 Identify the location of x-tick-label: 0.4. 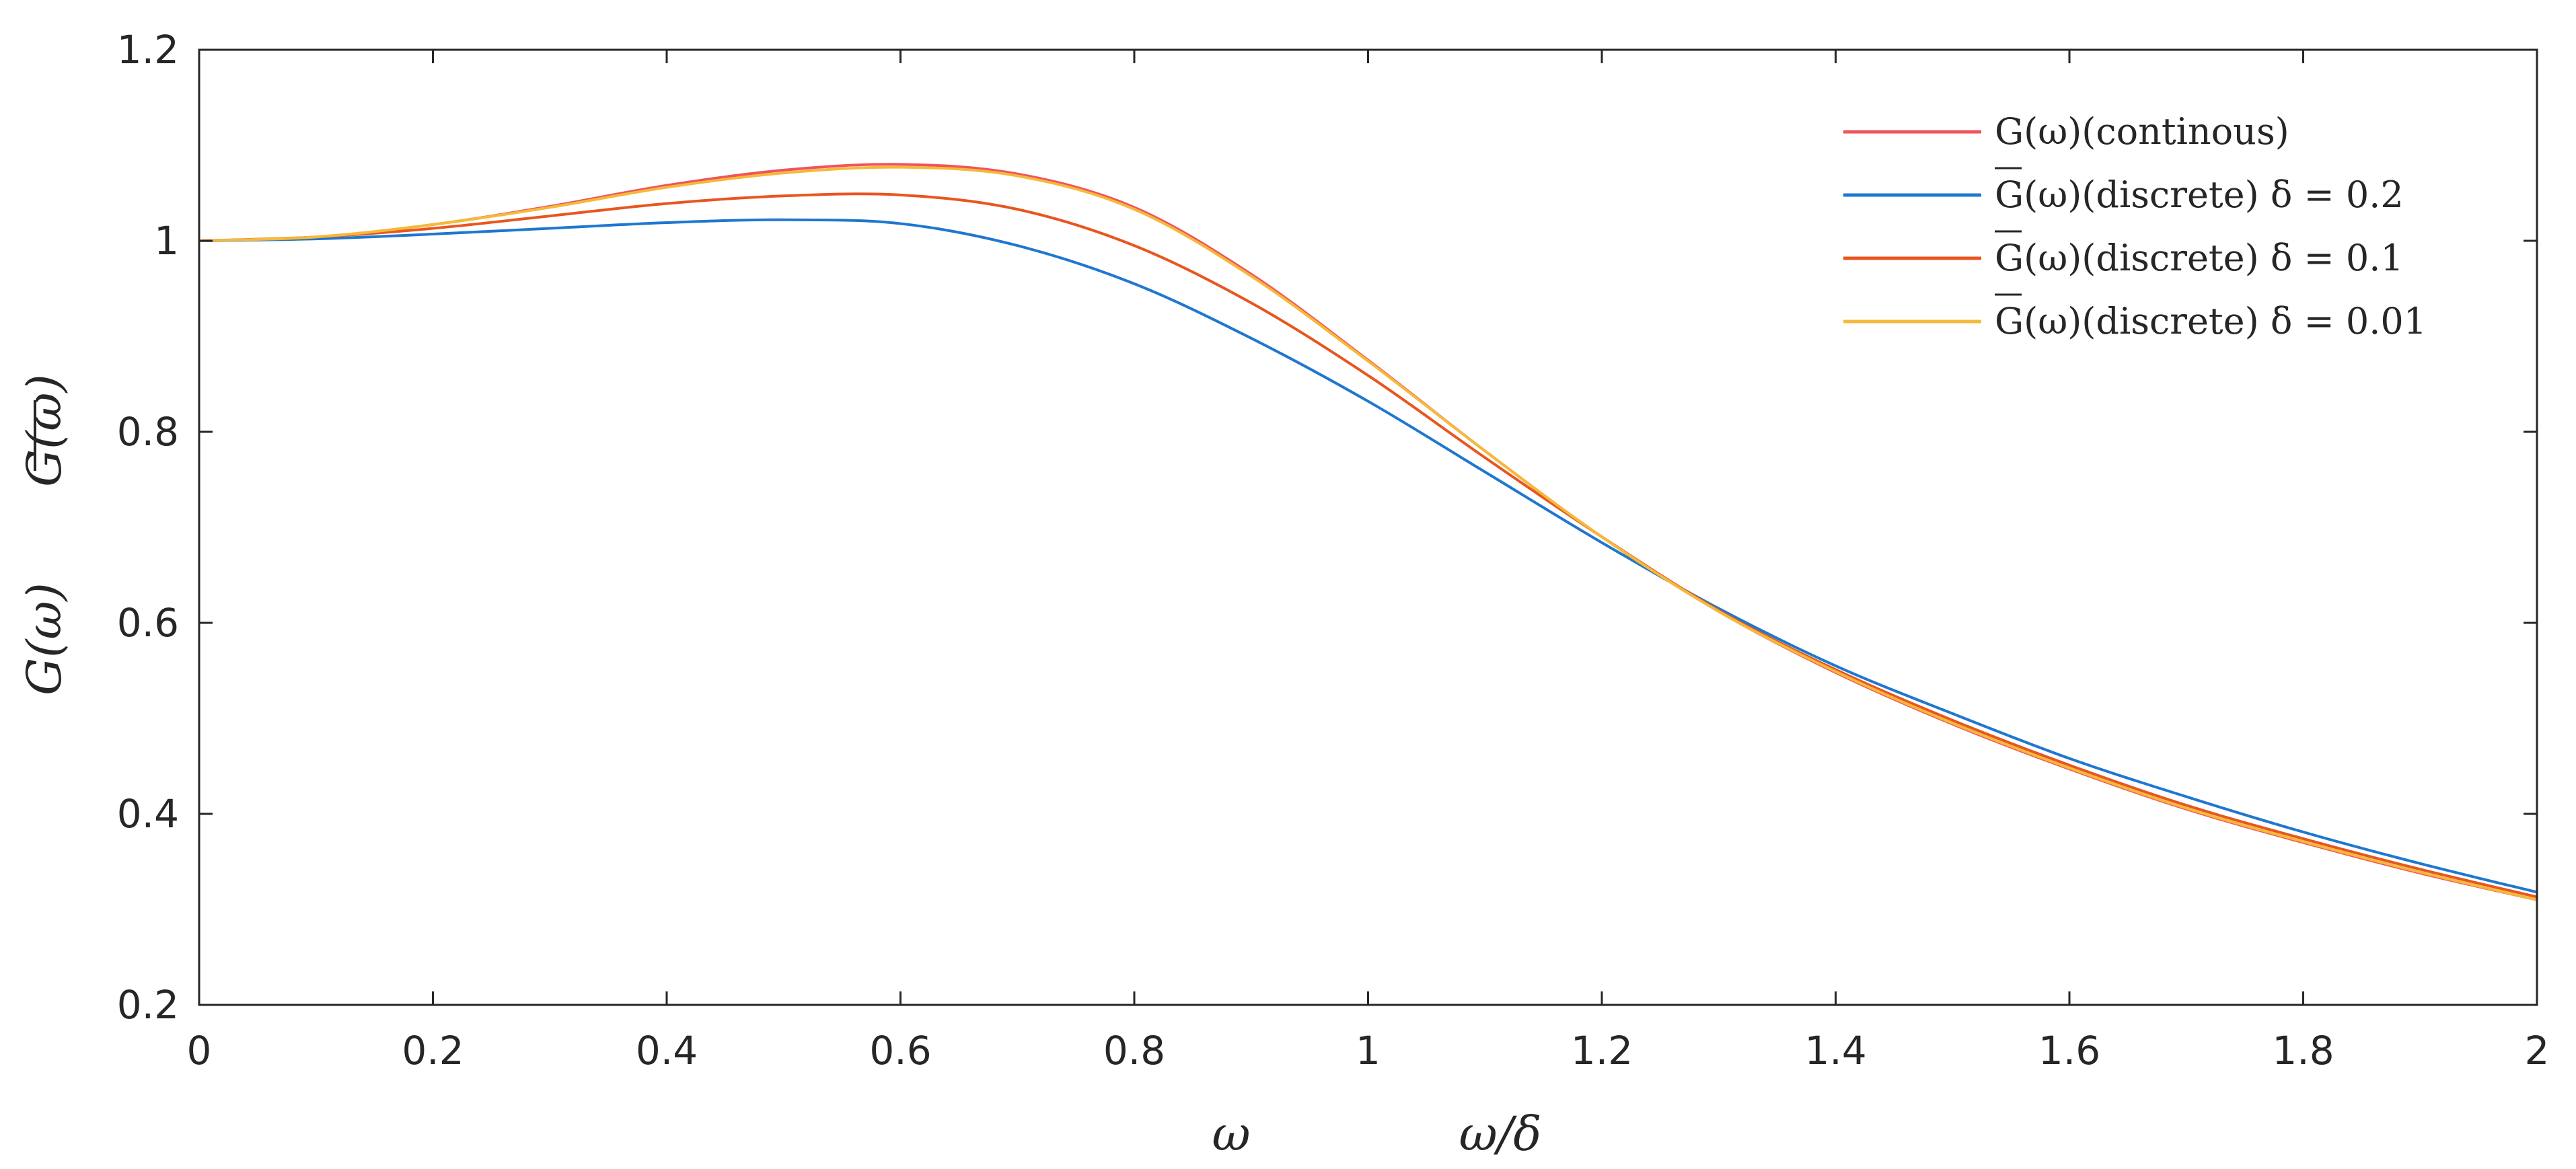
(667, 1051).